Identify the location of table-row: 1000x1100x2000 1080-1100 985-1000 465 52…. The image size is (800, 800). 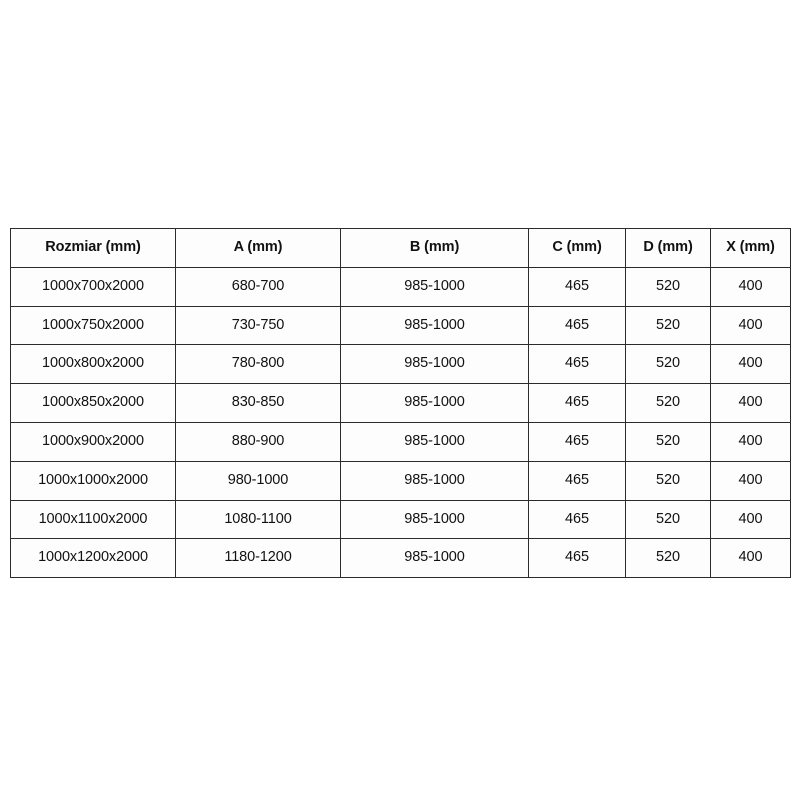
(400, 519).